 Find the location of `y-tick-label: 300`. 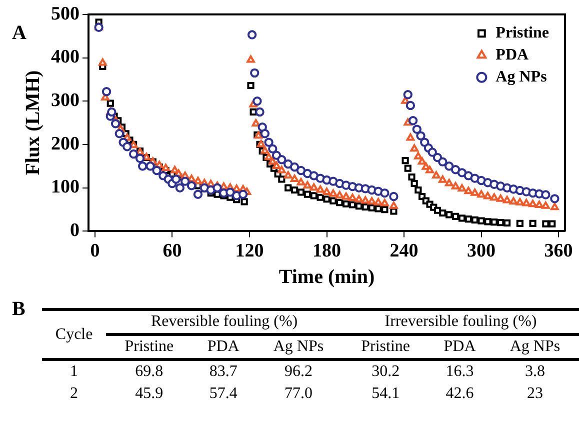

y-tick-label: 300 is located at coordinates (65, 101).